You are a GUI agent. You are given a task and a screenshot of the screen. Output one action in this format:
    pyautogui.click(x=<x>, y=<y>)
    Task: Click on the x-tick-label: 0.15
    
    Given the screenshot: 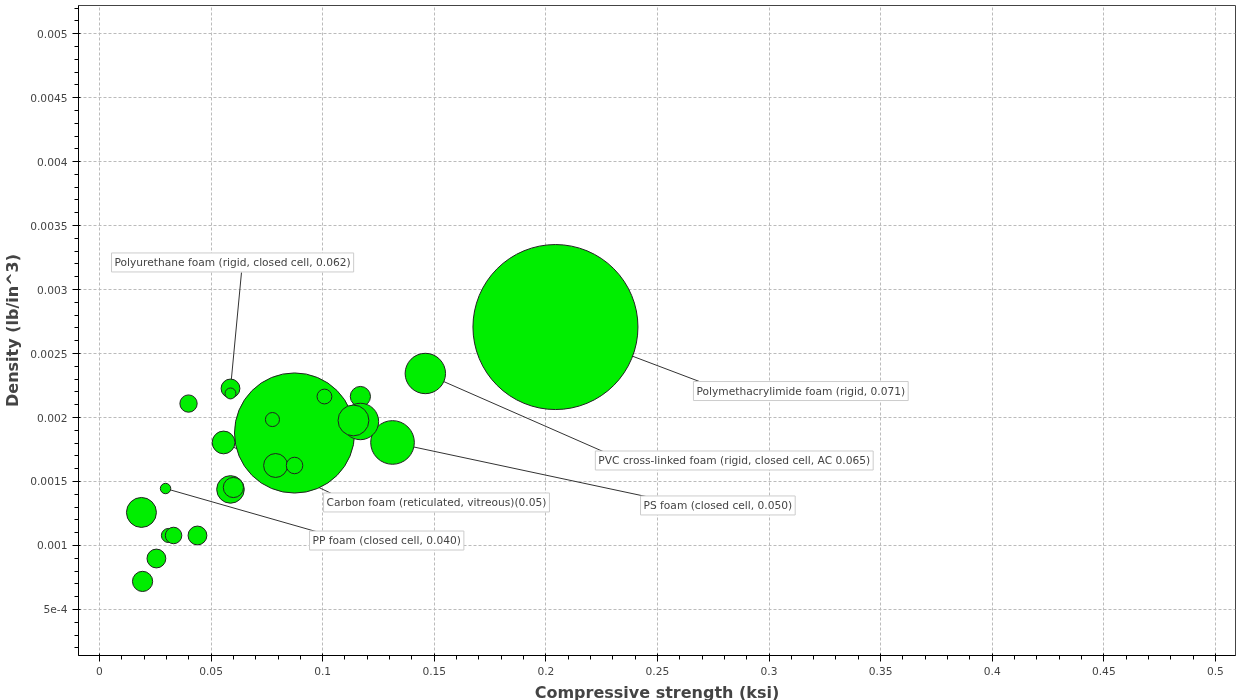 What is the action you would take?
    pyautogui.click(x=434, y=671)
    